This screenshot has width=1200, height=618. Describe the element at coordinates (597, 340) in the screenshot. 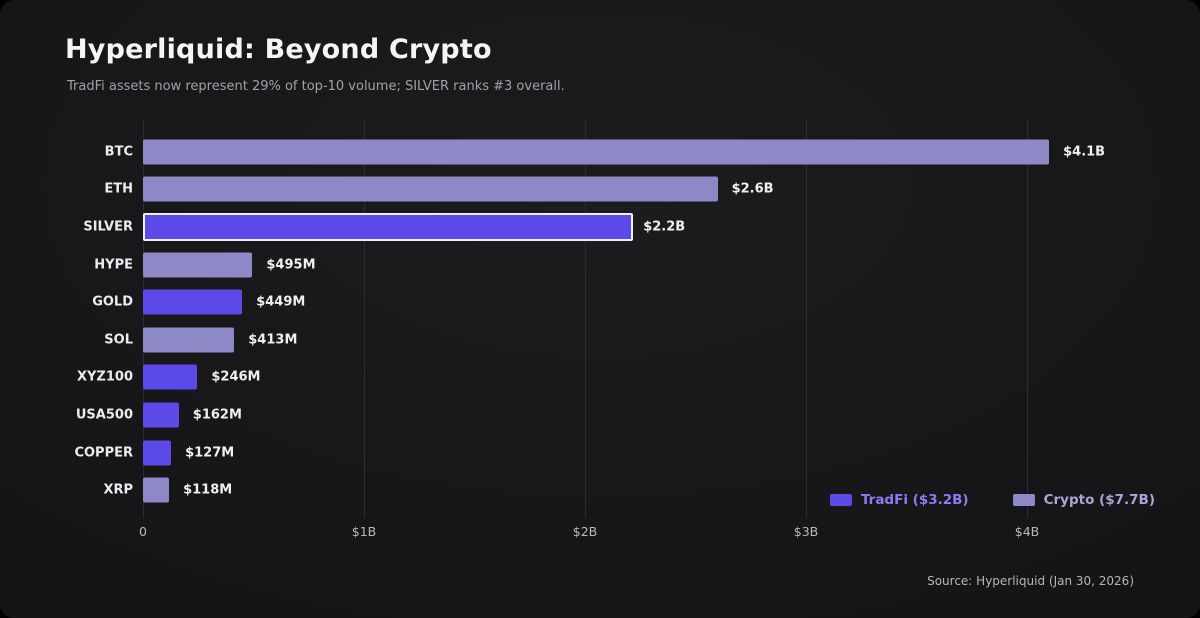

I see `bar-row-sol: SOL $413M` at that location.